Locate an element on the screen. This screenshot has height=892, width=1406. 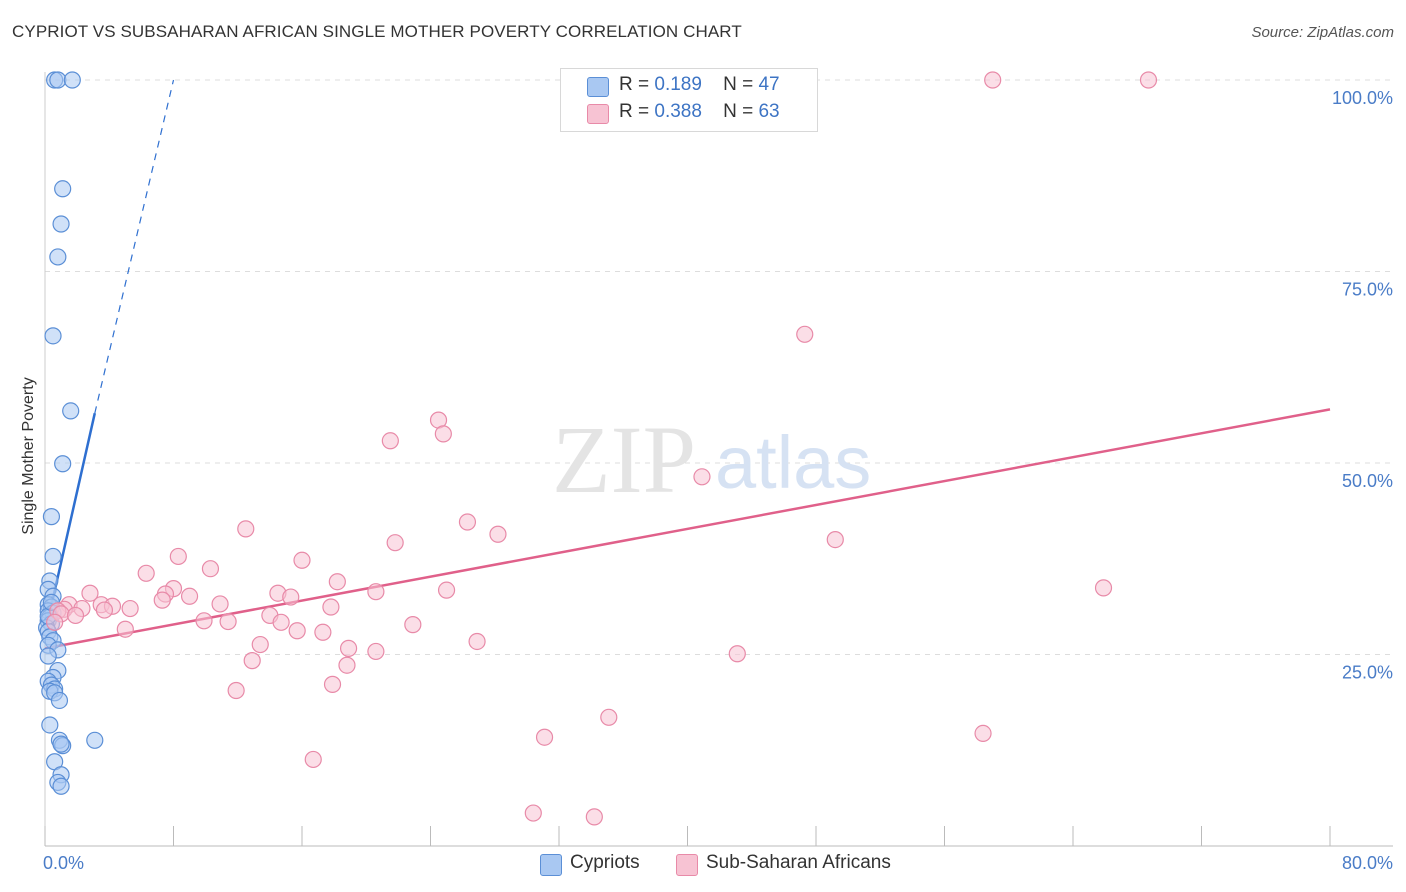
trend-line-cypriots-extension is located at coordinates (134, 246).